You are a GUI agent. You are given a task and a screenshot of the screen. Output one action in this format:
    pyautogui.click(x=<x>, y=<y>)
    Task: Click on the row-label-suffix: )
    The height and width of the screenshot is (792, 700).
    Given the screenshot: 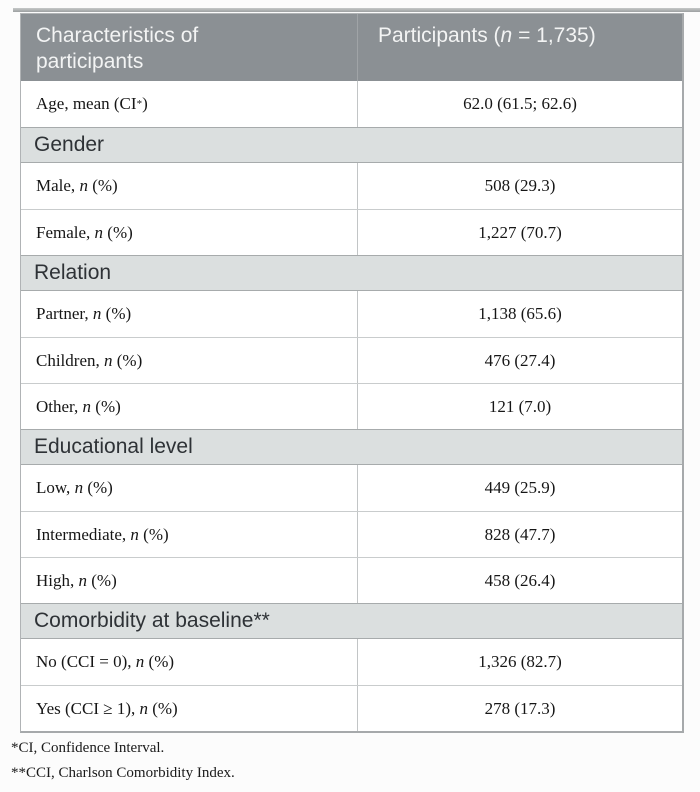 What is the action you would take?
    pyautogui.click(x=145, y=103)
    